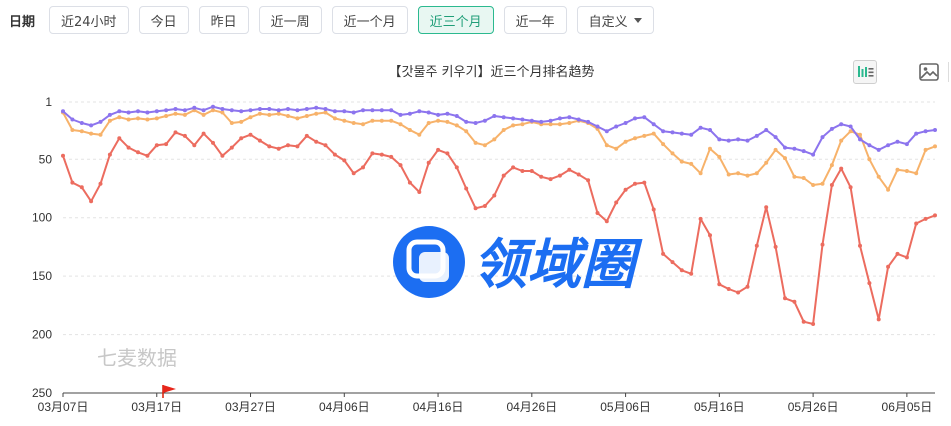  I want to click on filter-24h: 近24小时, so click(89, 20).